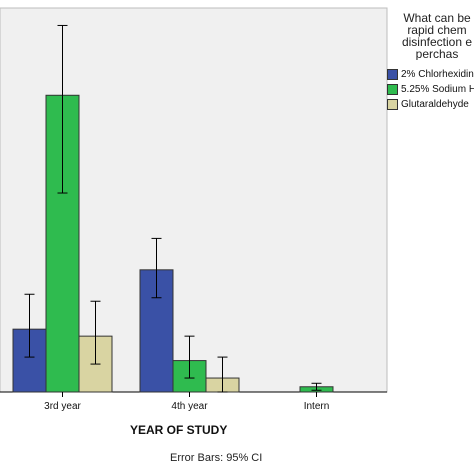 This screenshot has height=474, width=474. What do you see at coordinates (437, 18) in the screenshot?
I see `legend-title-line: What can be` at bounding box center [437, 18].